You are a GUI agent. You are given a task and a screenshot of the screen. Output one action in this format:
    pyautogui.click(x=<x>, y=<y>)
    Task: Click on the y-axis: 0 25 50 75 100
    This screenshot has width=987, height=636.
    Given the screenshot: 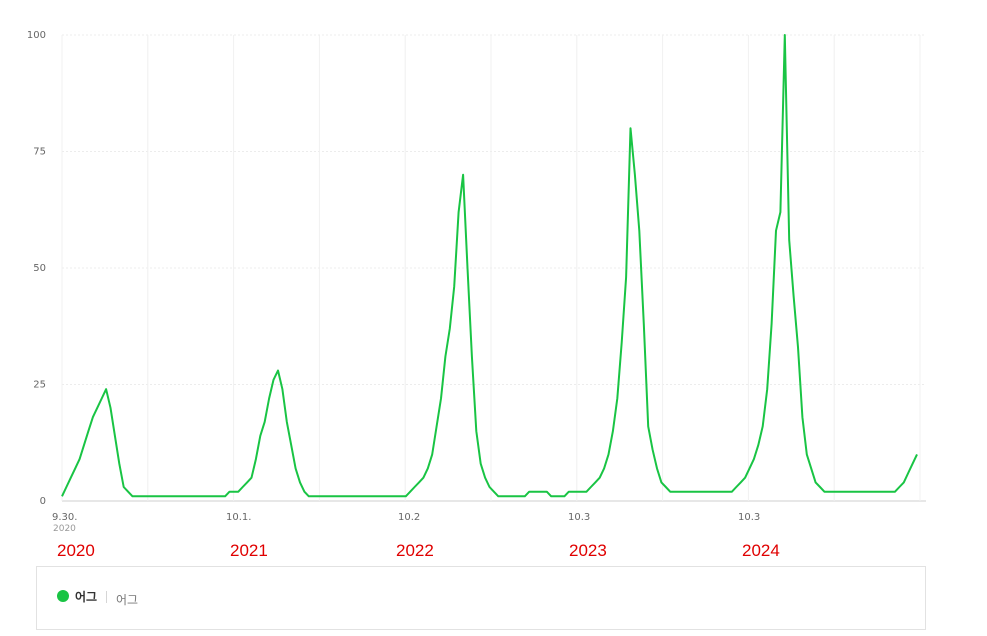 What is the action you would take?
    pyautogui.click(x=36, y=268)
    